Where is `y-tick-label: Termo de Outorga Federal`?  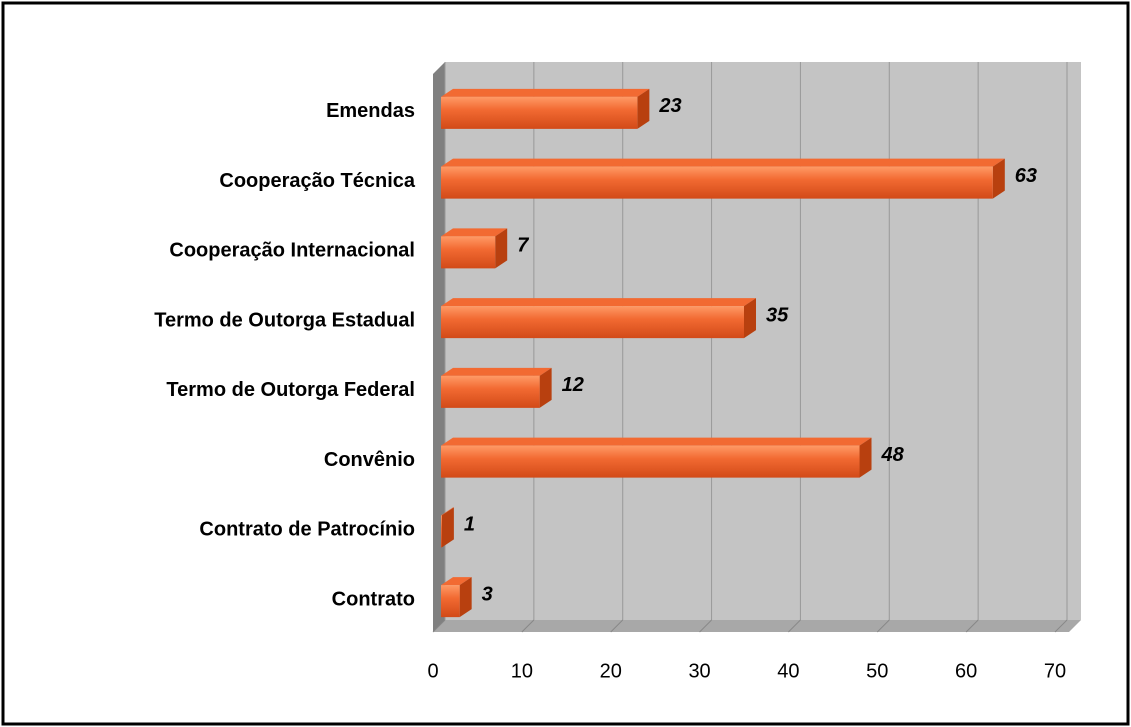
y-tick-label: Termo de Outorga Federal is located at coordinates (290, 390).